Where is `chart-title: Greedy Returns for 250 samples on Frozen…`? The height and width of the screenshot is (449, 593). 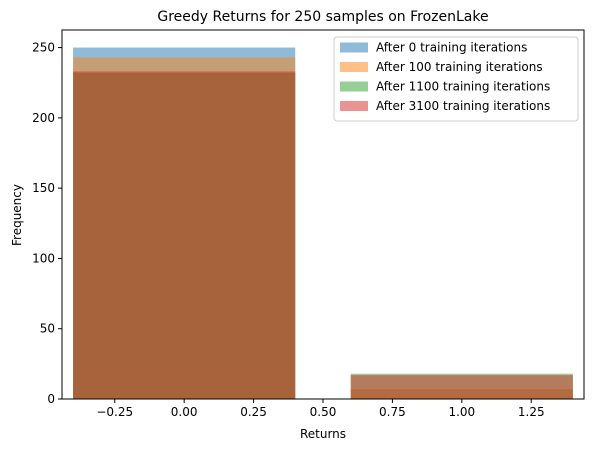
chart-title: Greedy Returns for 250 samples on Frozen… is located at coordinates (322, 17).